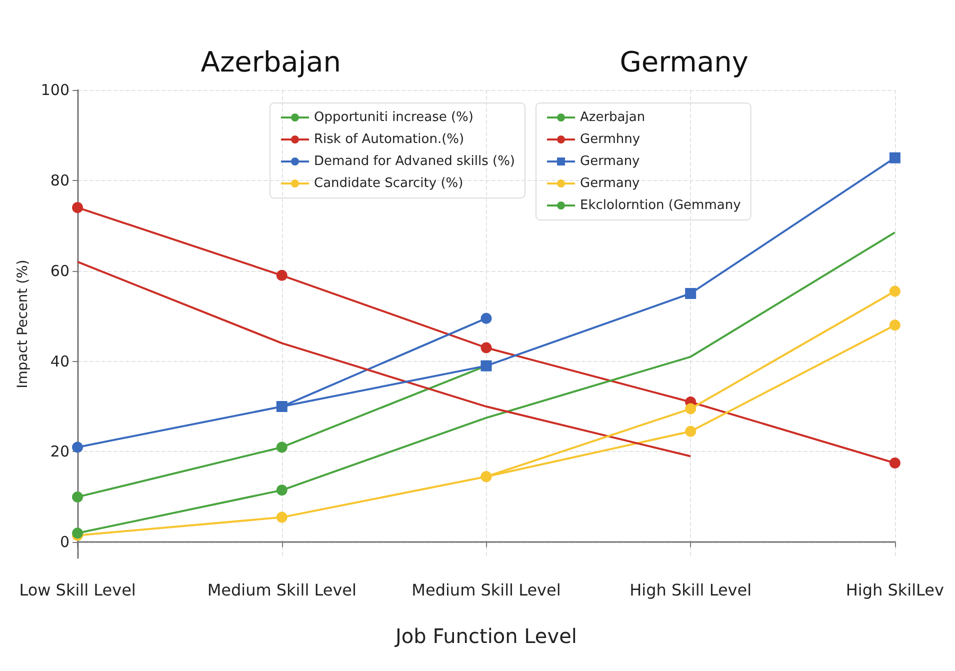 This screenshot has height=671, width=955. What do you see at coordinates (77, 590) in the screenshot?
I see `x-tick-label: Low Skill Level` at bounding box center [77, 590].